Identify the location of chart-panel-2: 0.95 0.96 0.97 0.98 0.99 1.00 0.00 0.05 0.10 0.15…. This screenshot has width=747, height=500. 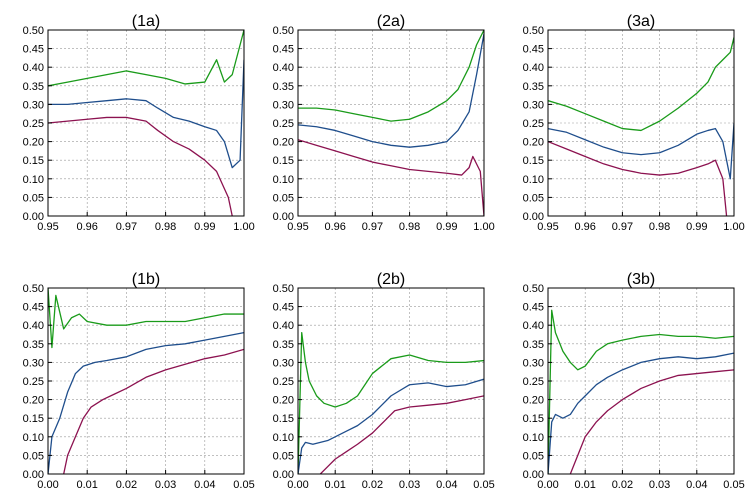
(634, 123).